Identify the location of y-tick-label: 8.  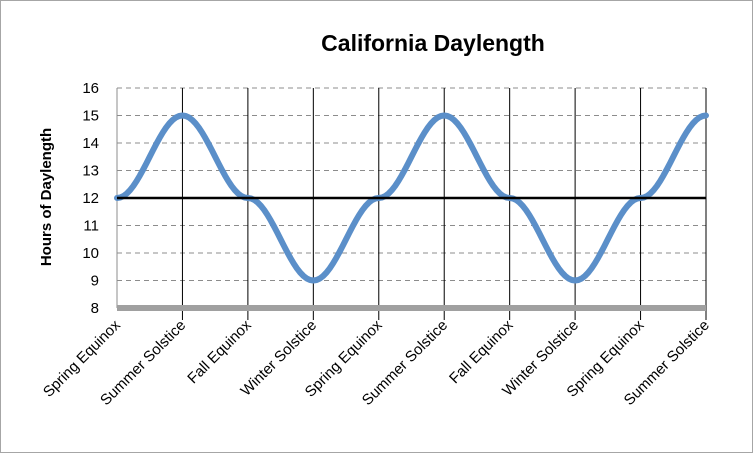
(95, 308).